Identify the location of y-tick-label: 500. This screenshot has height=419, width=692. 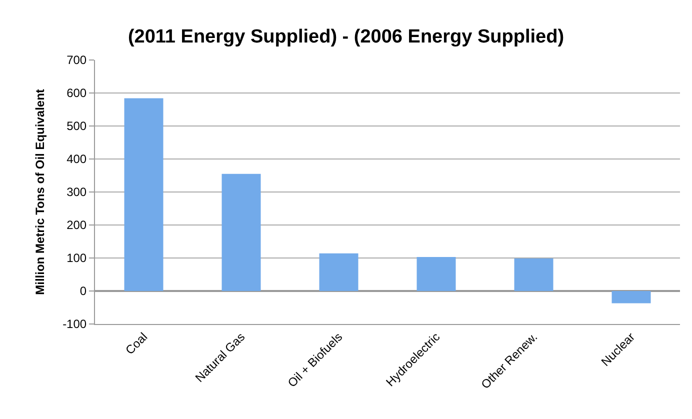
(76, 126).